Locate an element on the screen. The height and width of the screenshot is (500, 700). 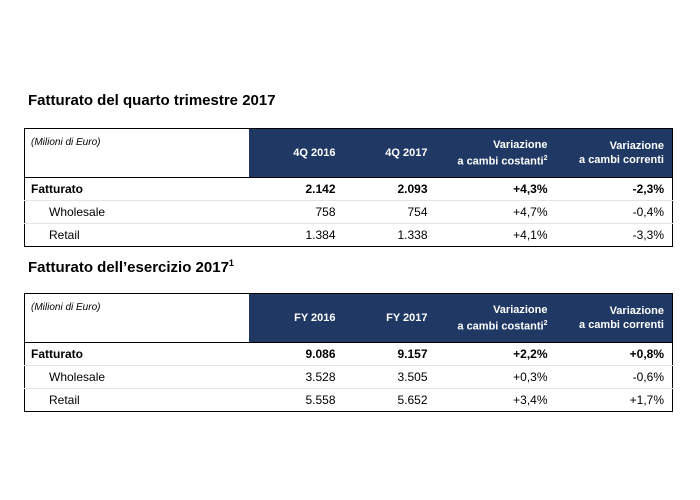
cell-value: +0,3% is located at coordinates (495, 377).